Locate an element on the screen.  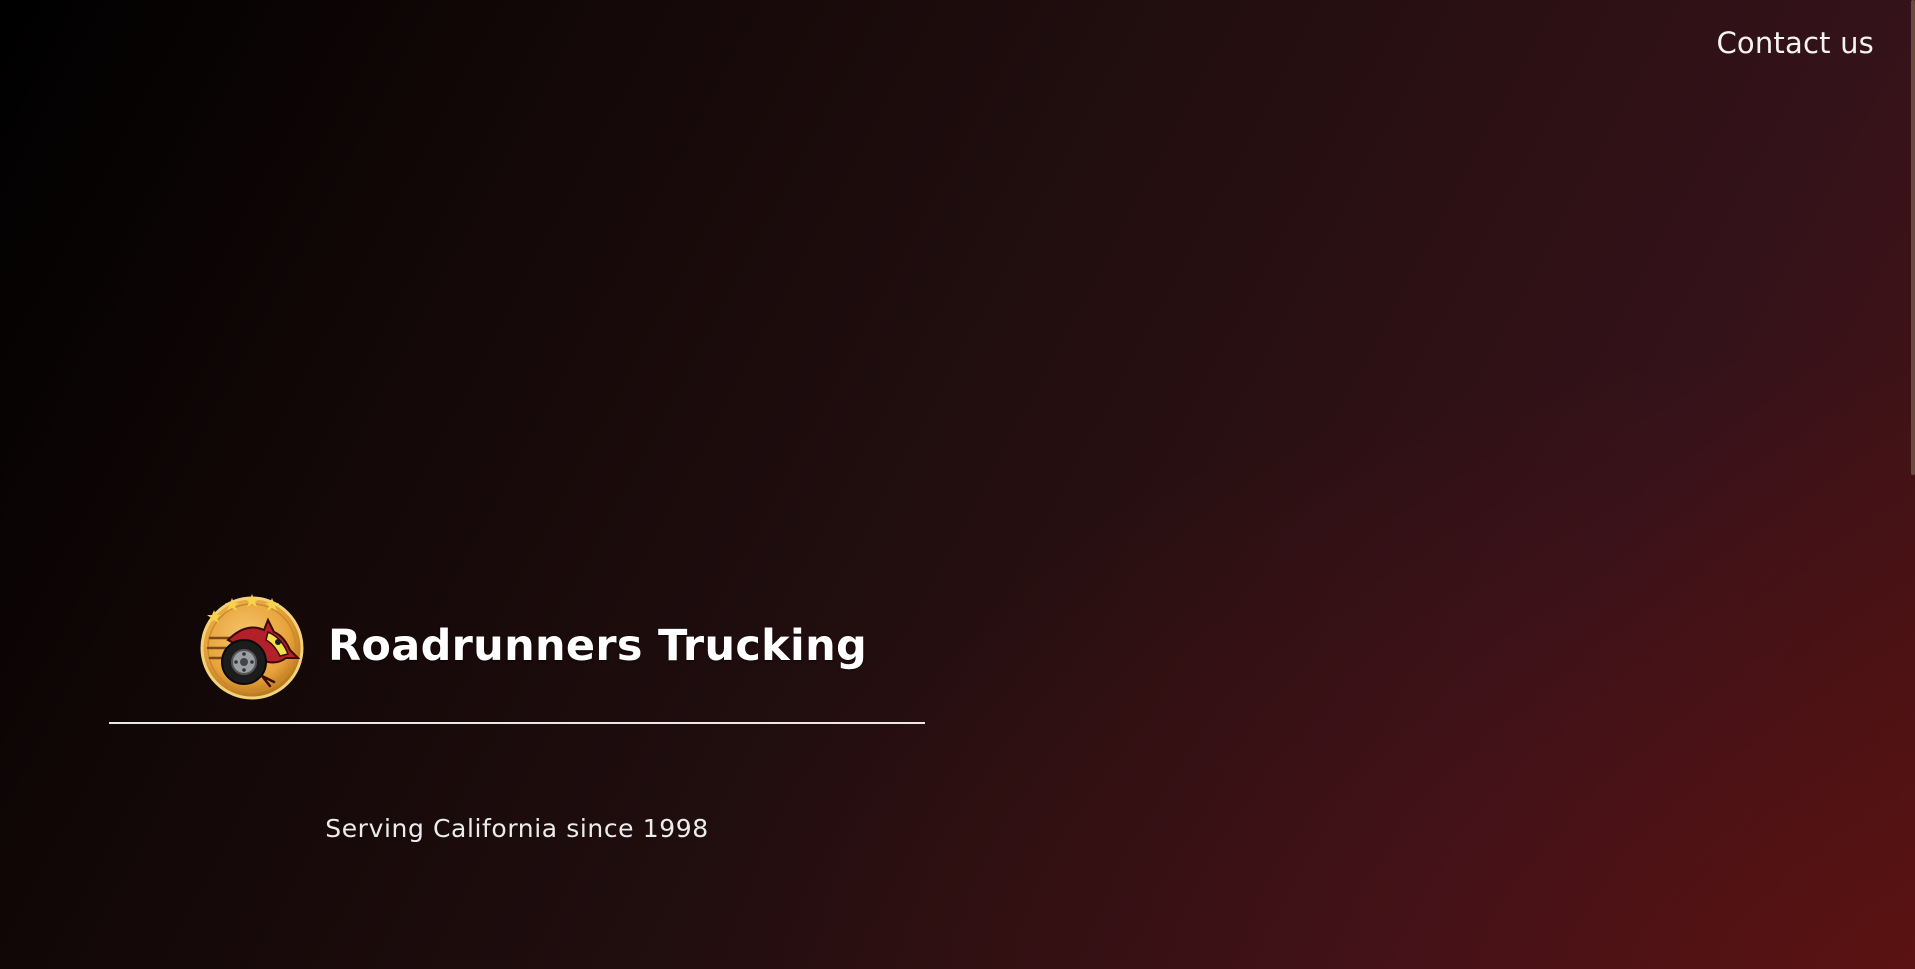
hero-tagline: Serving California since 1998 is located at coordinates (517, 828).